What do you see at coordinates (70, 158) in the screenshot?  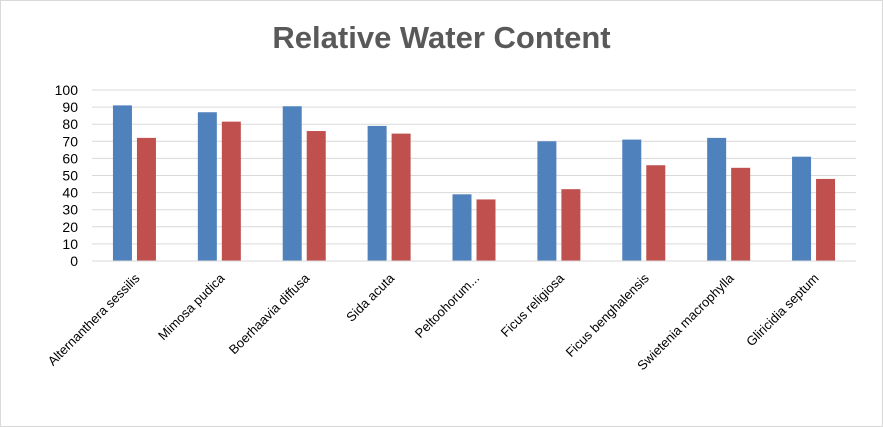 I see `y-tick-label: 60` at bounding box center [70, 158].